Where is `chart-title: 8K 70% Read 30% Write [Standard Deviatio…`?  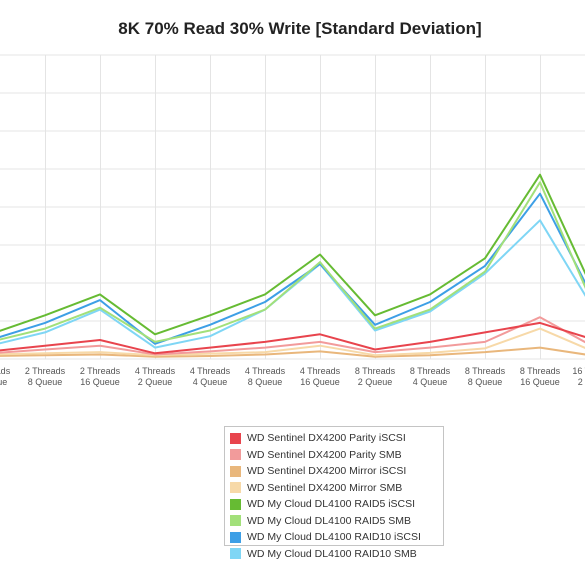 chart-title: 8K 70% Read 30% Write [Standard Deviatio… is located at coordinates (300, 28).